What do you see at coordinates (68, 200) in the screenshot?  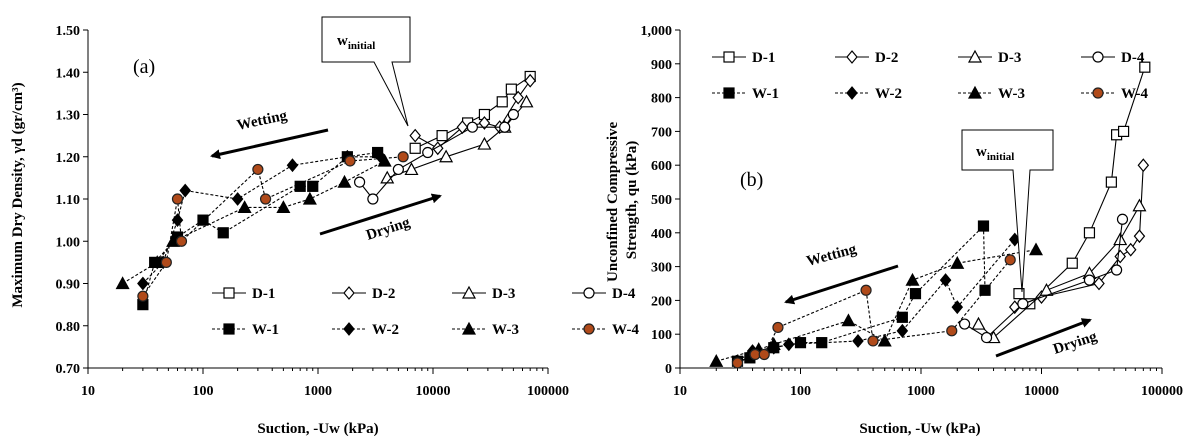 I see `y-tick-label: 1.10` at bounding box center [68, 200].